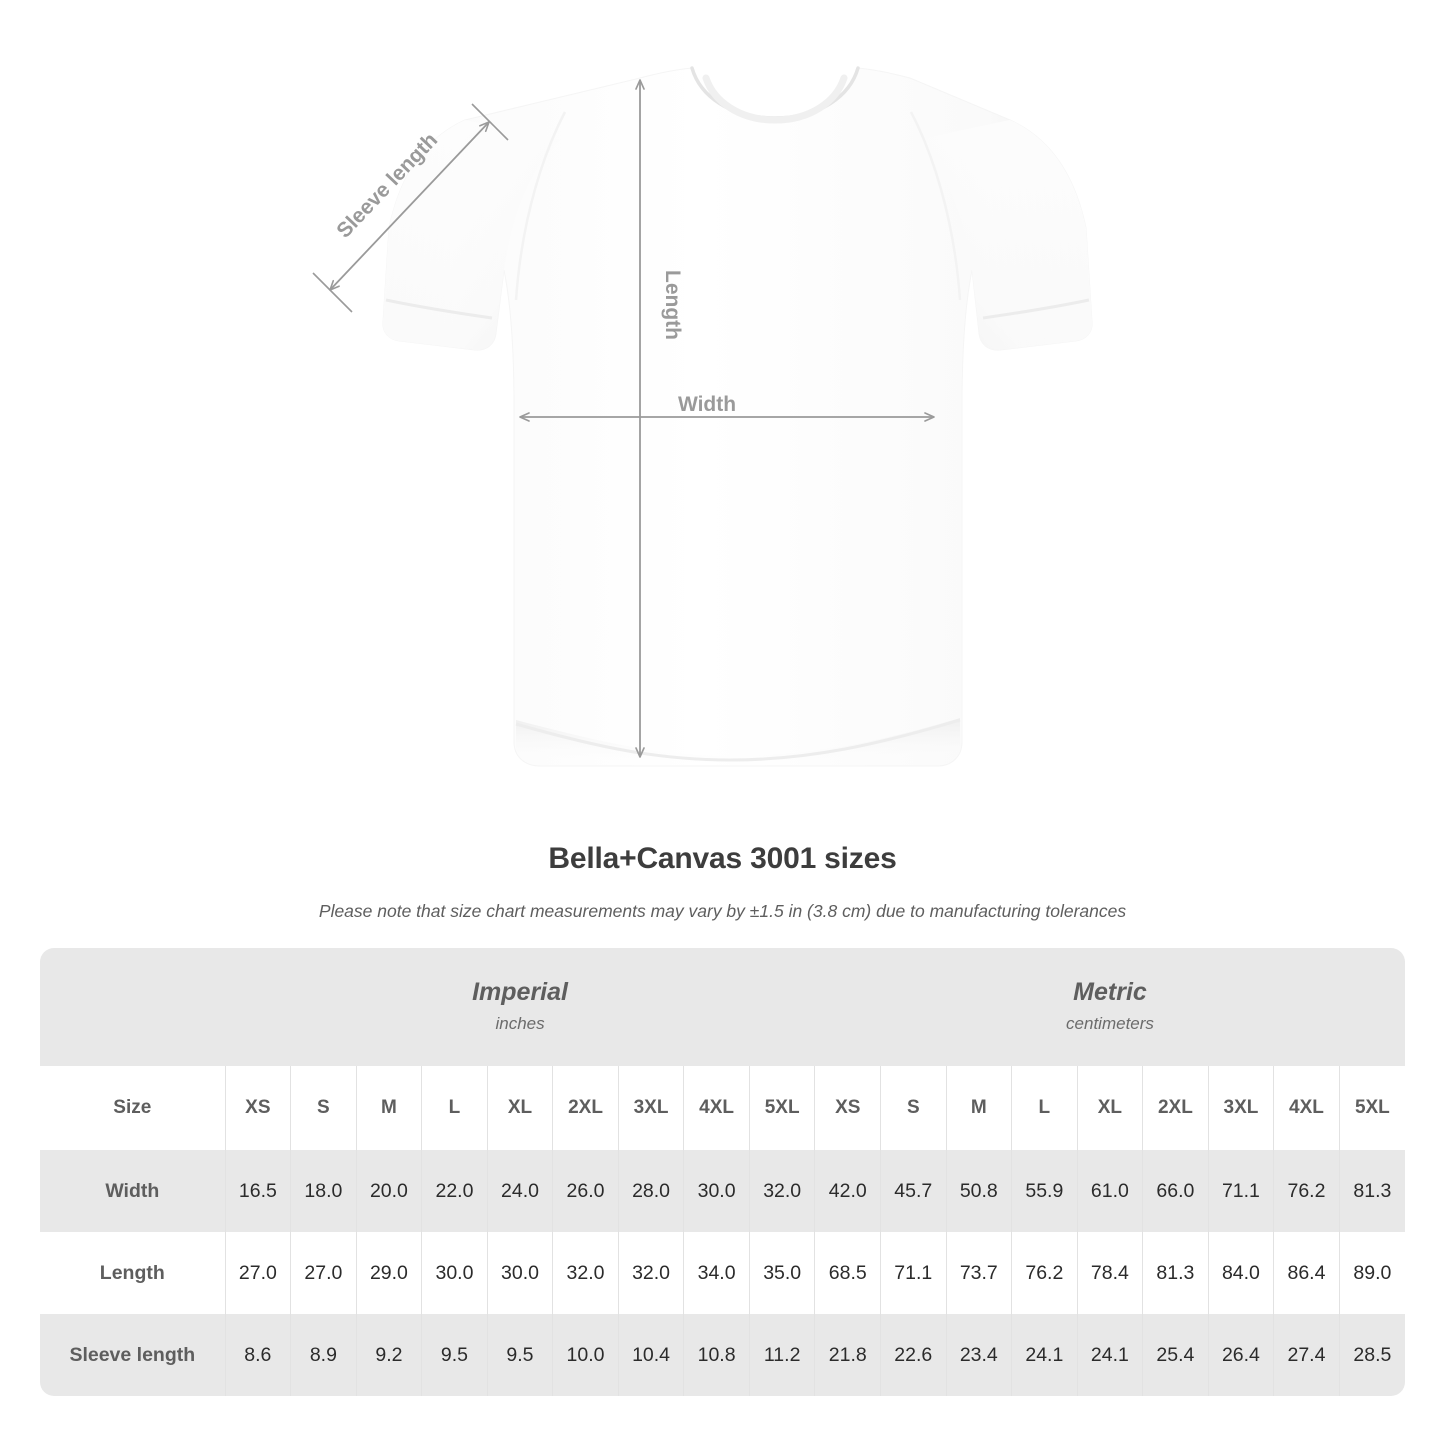 This screenshot has height=1445, width=1445. Describe the element at coordinates (913, 1355) in the screenshot. I see `table-cell: 22.6` at that location.